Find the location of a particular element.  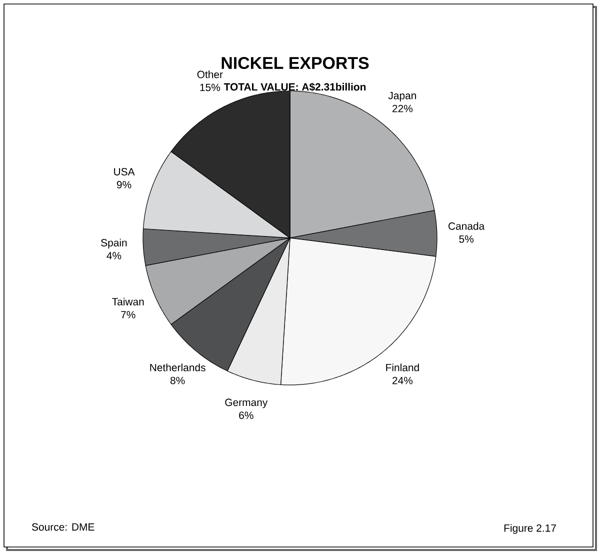

slice-label: Finland is located at coordinates (402, 368).